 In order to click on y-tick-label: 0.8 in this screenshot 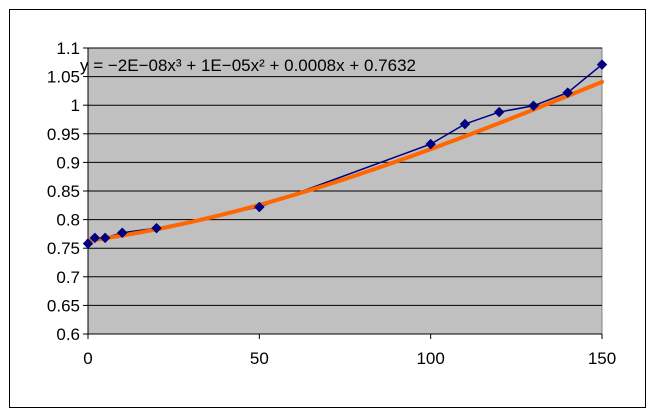, I will do `click(68, 220)`.